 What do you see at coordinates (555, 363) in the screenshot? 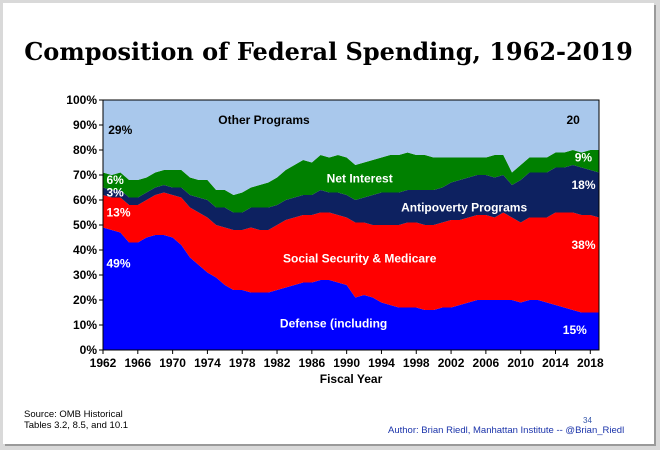
I see `x-tick-label: 2014` at bounding box center [555, 363].